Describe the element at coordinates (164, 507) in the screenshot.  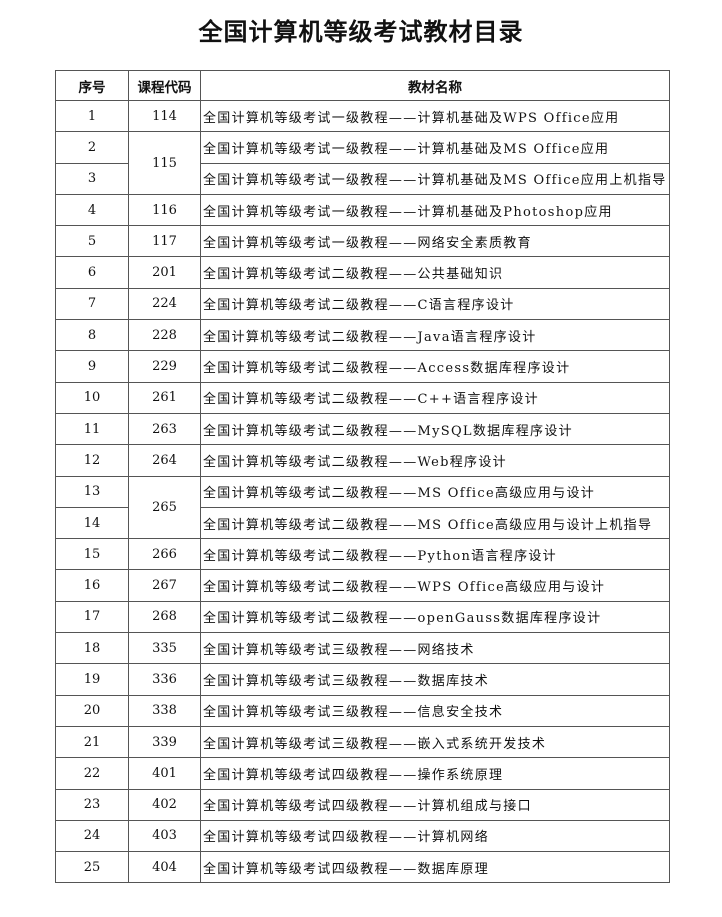
I see `course-code: 265` at that location.